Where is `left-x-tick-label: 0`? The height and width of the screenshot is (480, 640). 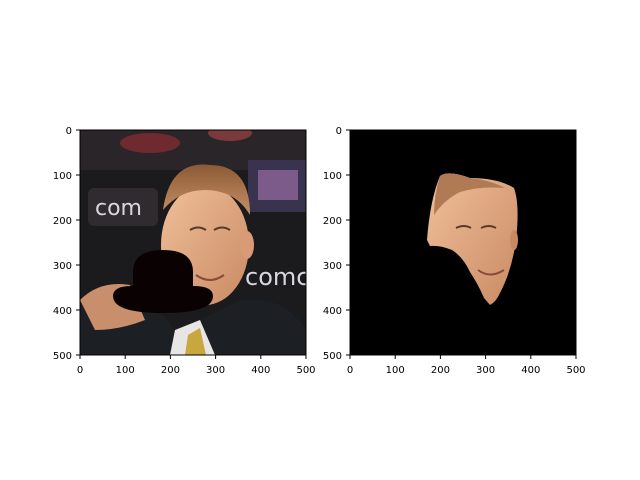
left-x-tick-label: 0 is located at coordinates (80, 370).